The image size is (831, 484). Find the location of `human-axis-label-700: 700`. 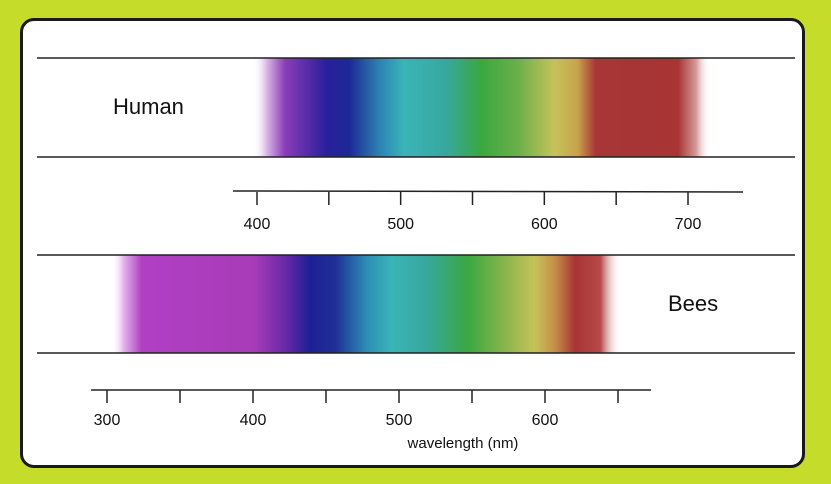

human-axis-label-700: 700 is located at coordinates (688, 224).